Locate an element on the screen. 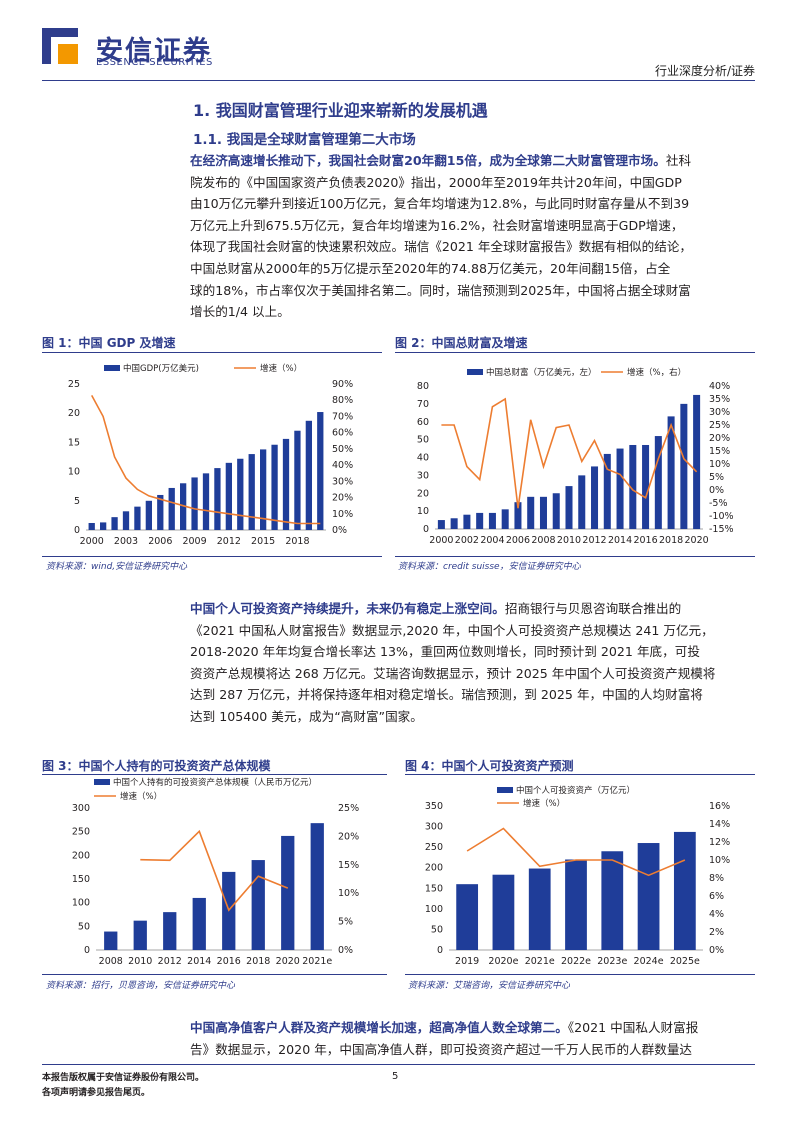 The image size is (793, 1122). x-tick-label: 2020e is located at coordinates (503, 961).